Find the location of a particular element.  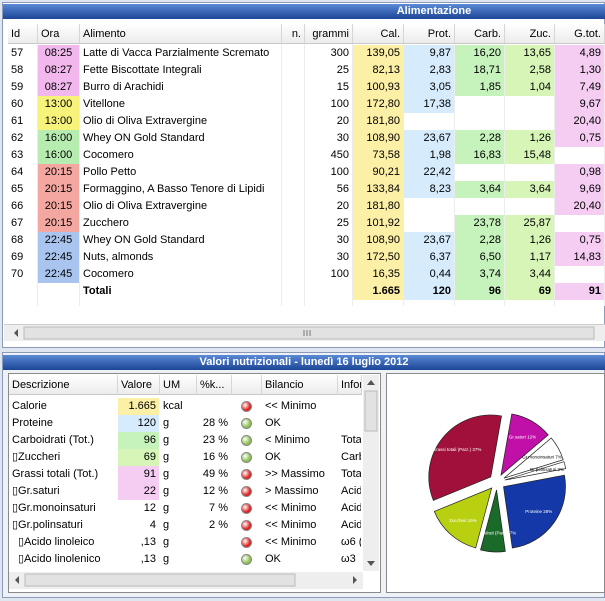

valore-cell: 12 is located at coordinates (149, 508).